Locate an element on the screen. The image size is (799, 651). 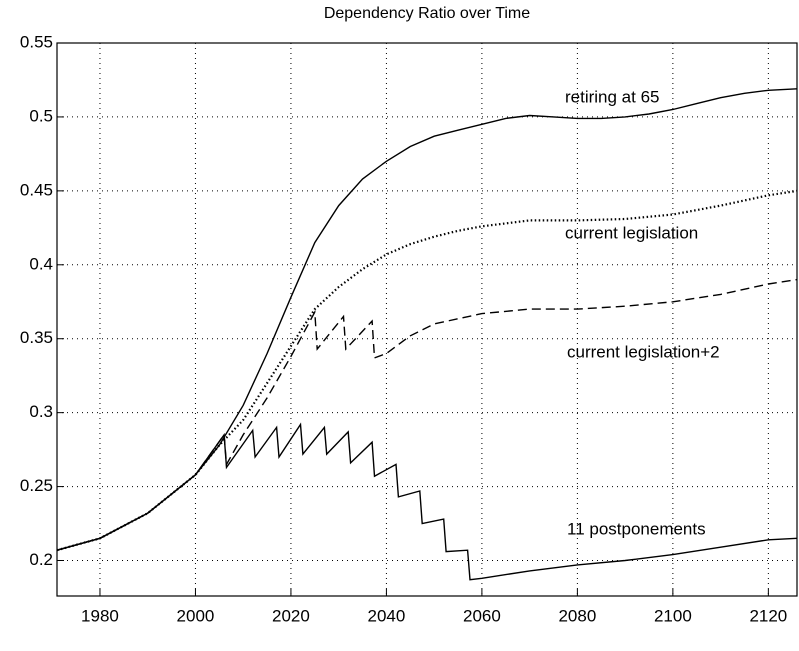
y-tick-label: 0.25 is located at coordinates (36, 485).